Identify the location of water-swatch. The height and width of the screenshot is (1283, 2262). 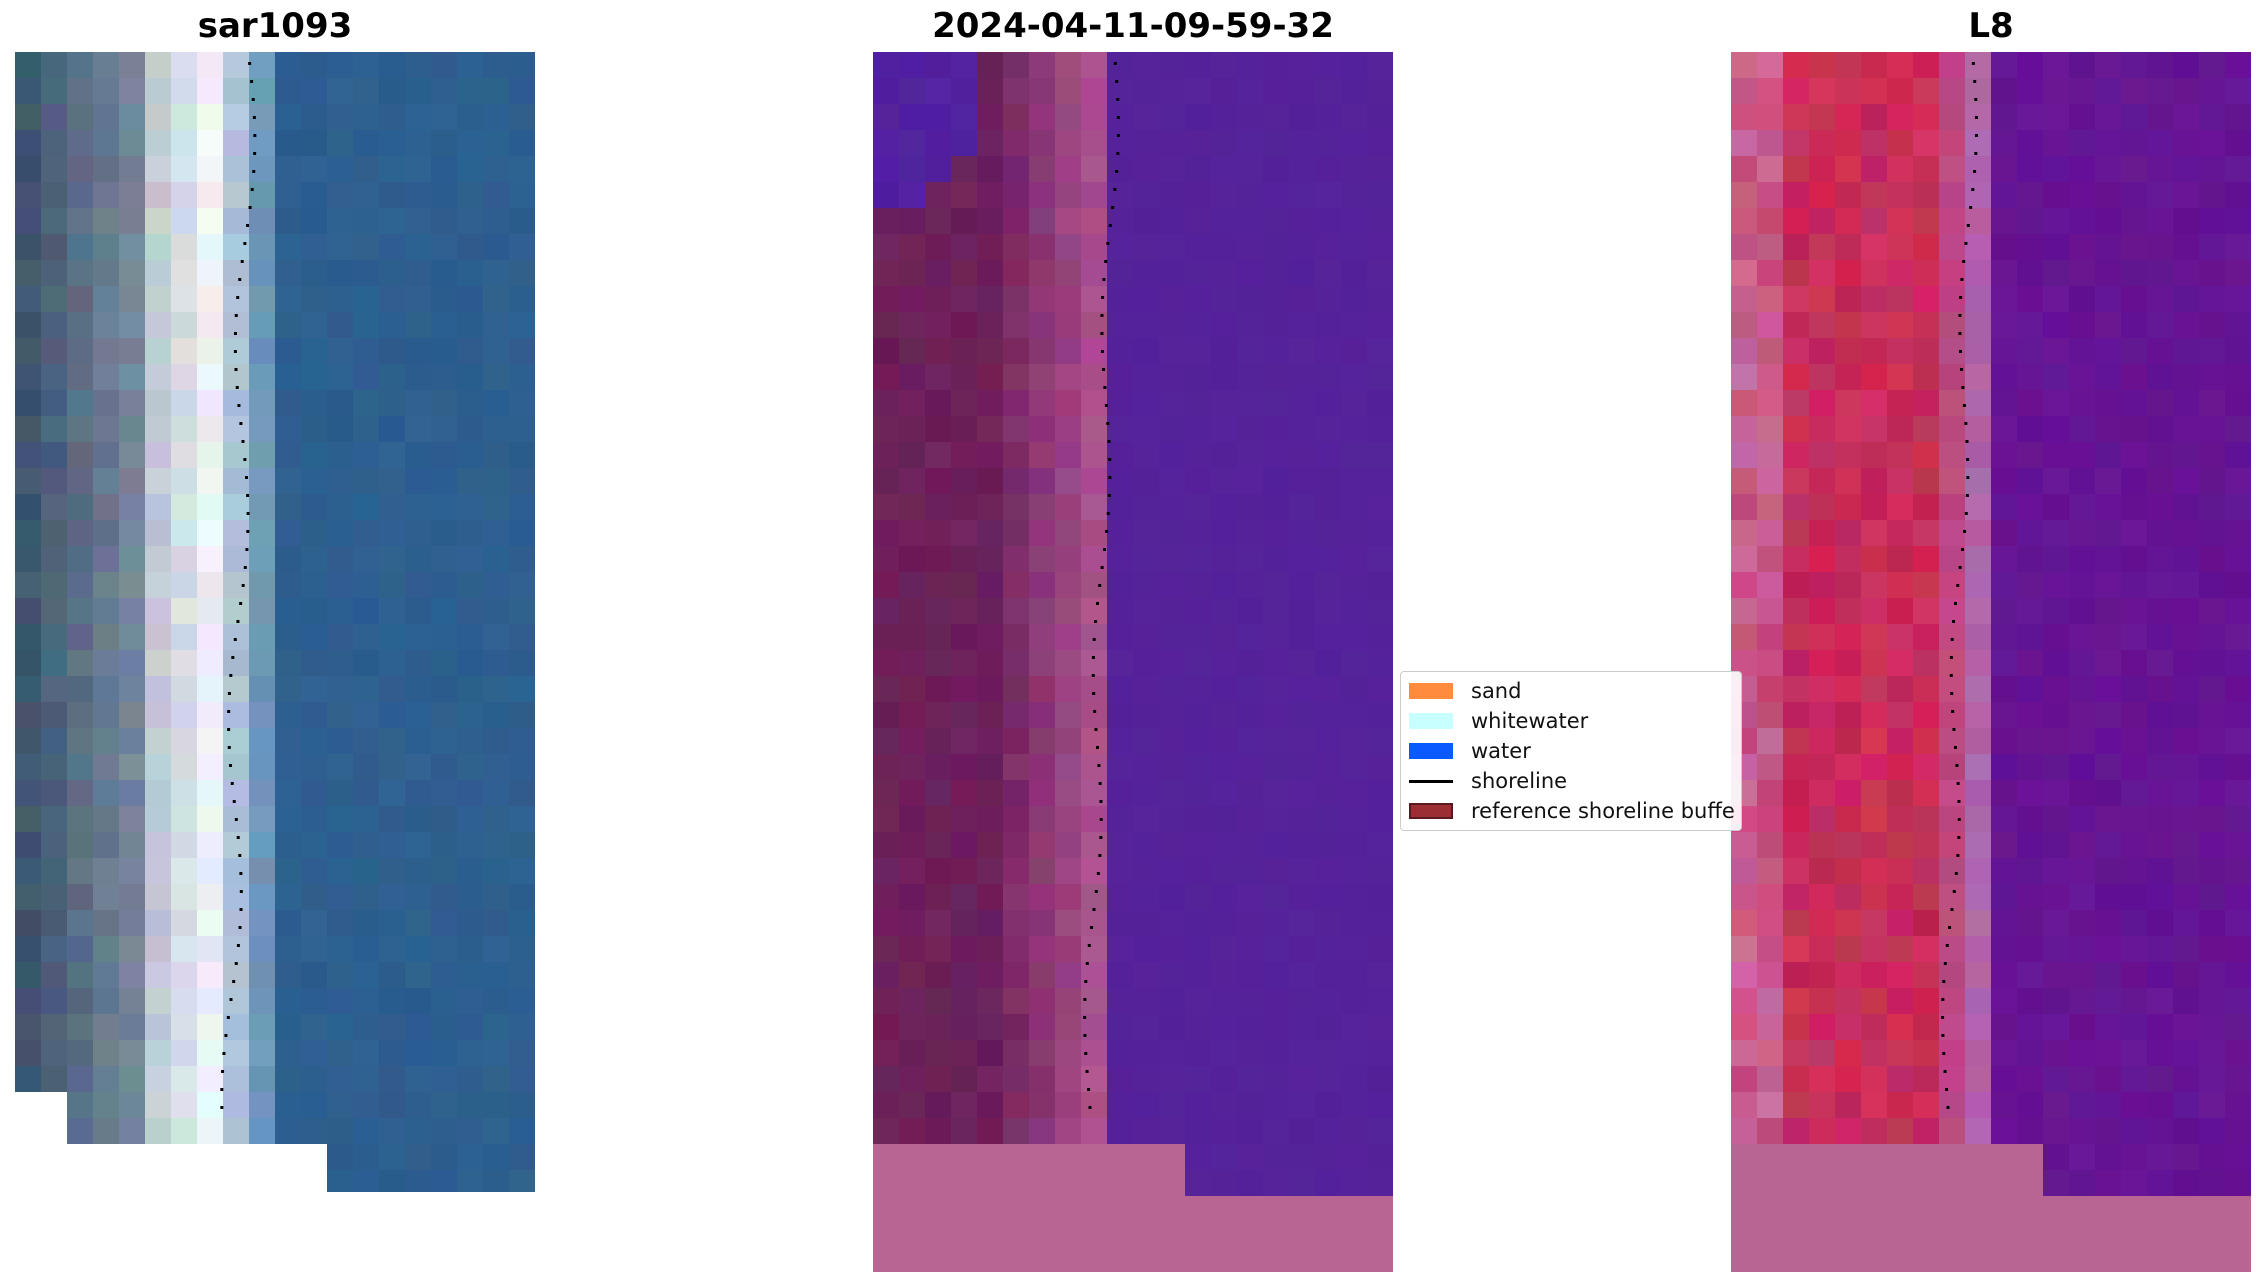
(1431, 751).